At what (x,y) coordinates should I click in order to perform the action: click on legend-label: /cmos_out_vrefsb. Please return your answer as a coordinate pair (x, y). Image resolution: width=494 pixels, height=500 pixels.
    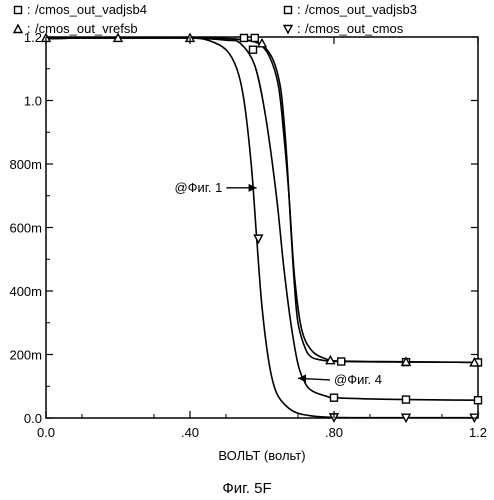
    Looking at the image, I should click on (86, 28).